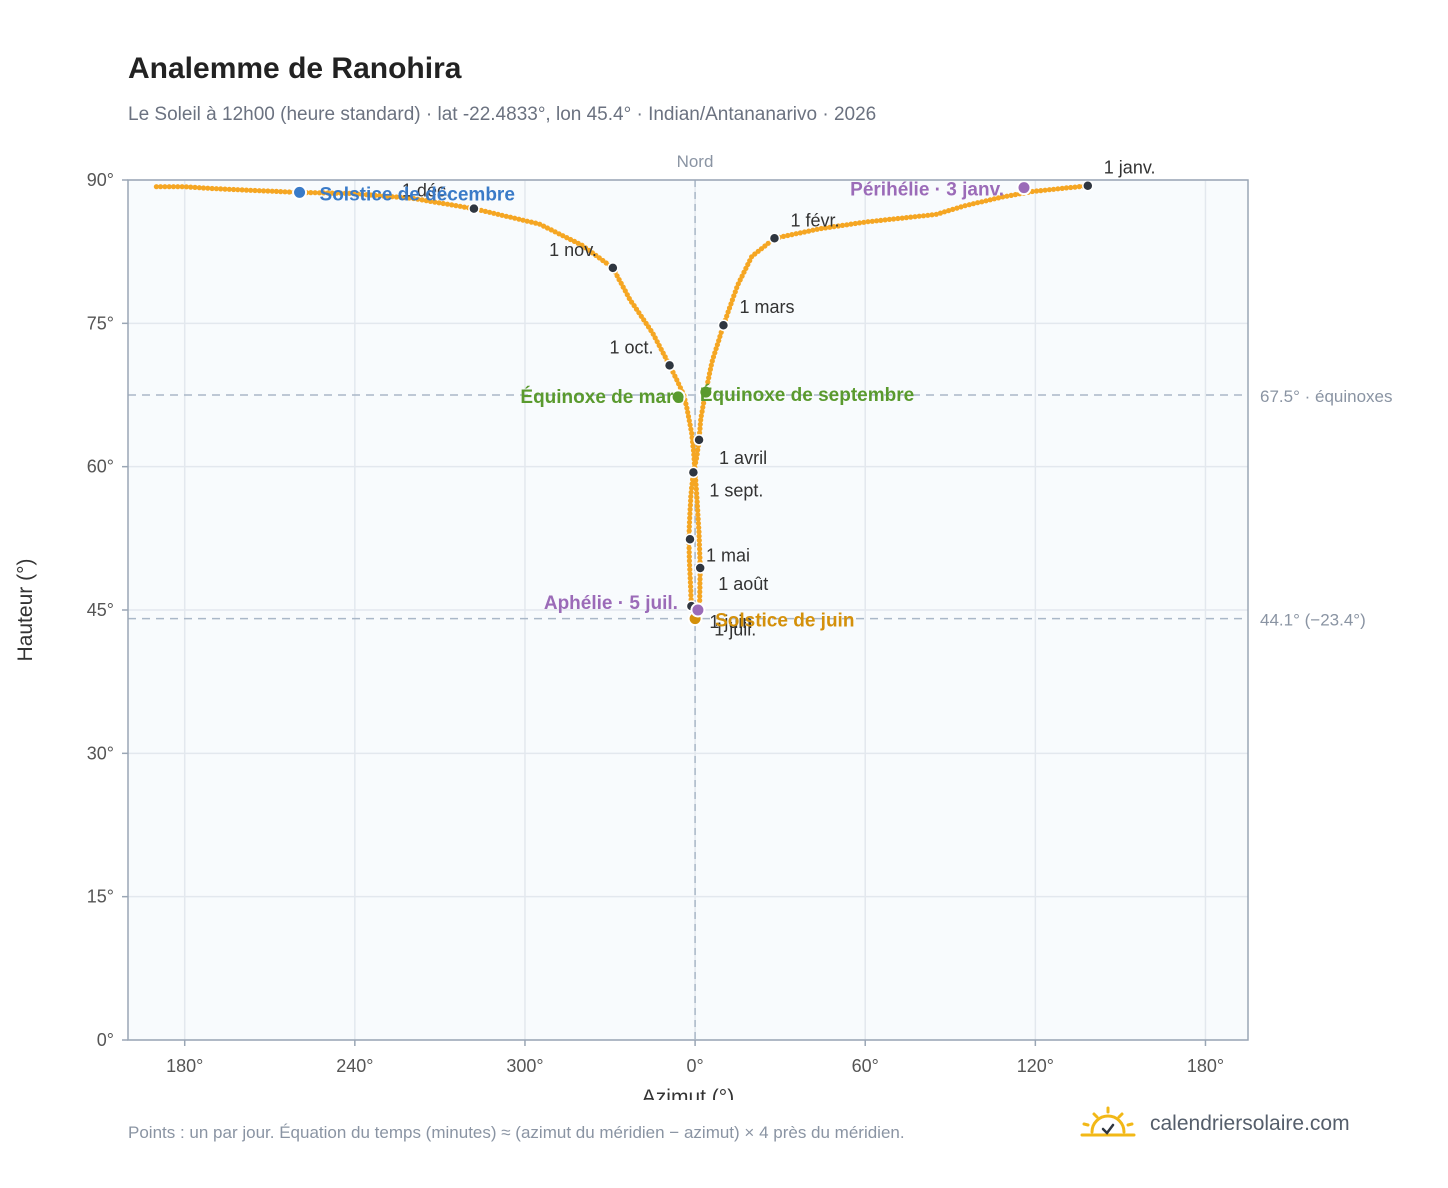  Describe the element at coordinates (1108, 1121) in the screenshot. I see `sun-check-icon` at that location.